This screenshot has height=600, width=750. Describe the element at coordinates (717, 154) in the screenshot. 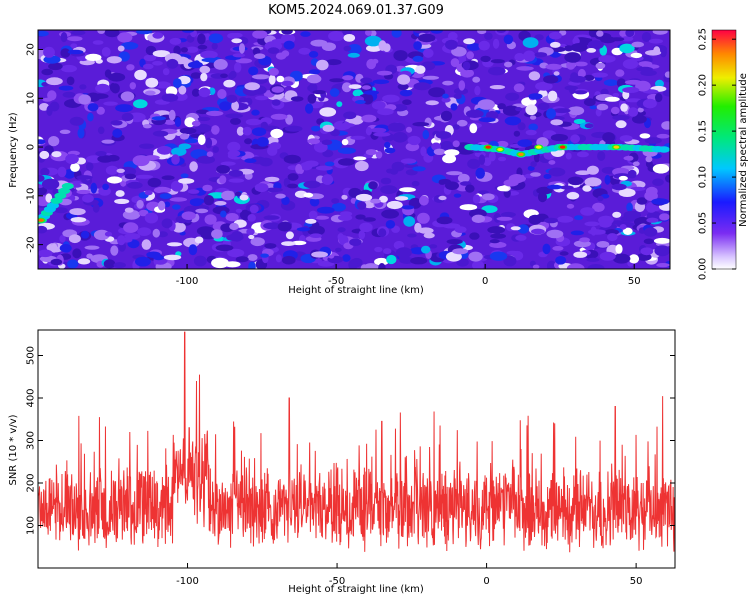

I see `colorbar-ticks: 0.00 0.05 0.10 0.15 0.20 0.25` at that location.